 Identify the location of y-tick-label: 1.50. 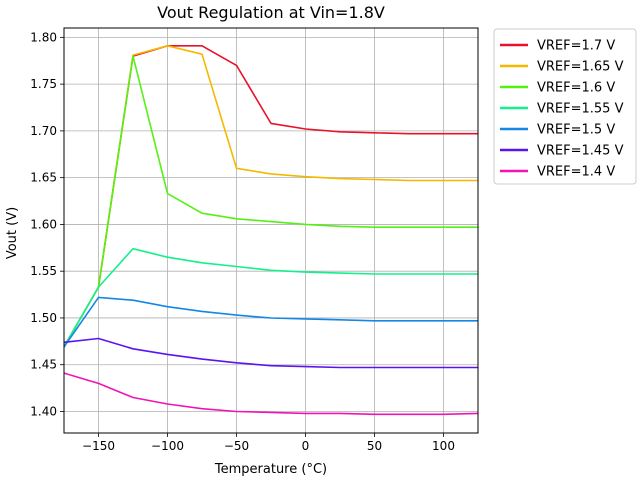
(43, 318).